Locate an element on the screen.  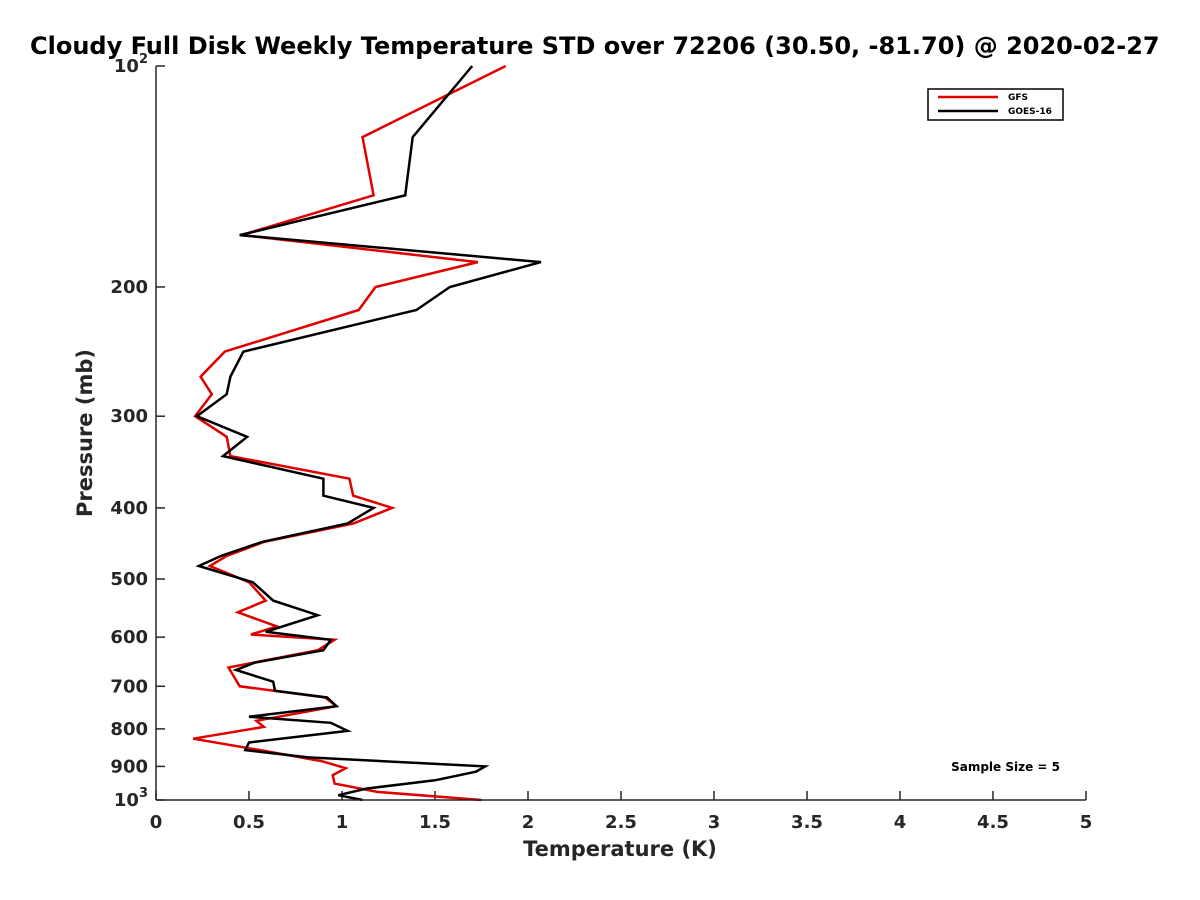
x-tick-label: 2 is located at coordinates (528, 822).